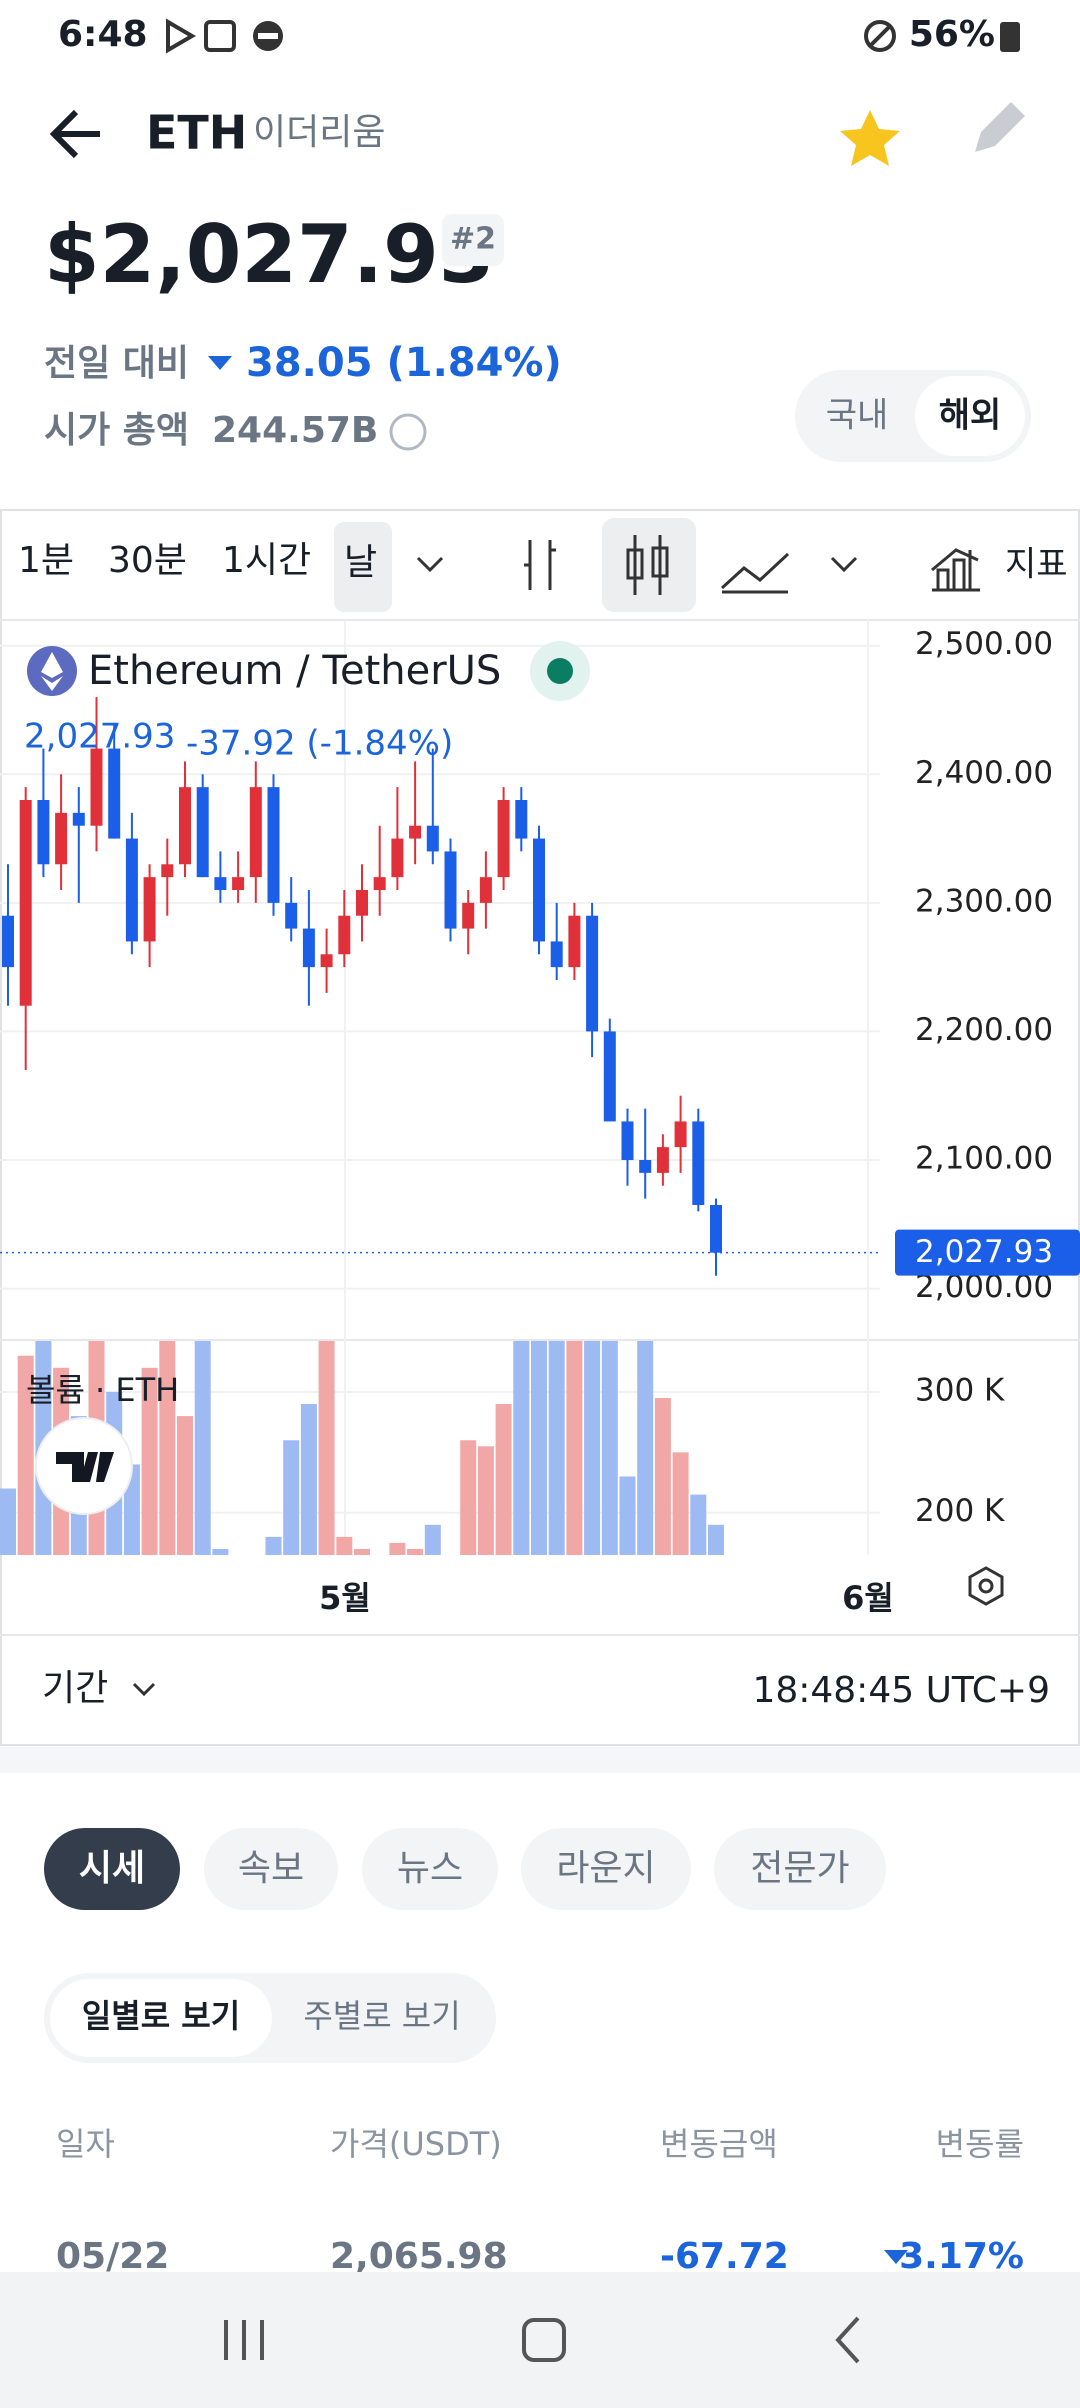 Image resolution: width=1080 pixels, height=2408 pixels. I want to click on nav-back, so click(847, 2340).